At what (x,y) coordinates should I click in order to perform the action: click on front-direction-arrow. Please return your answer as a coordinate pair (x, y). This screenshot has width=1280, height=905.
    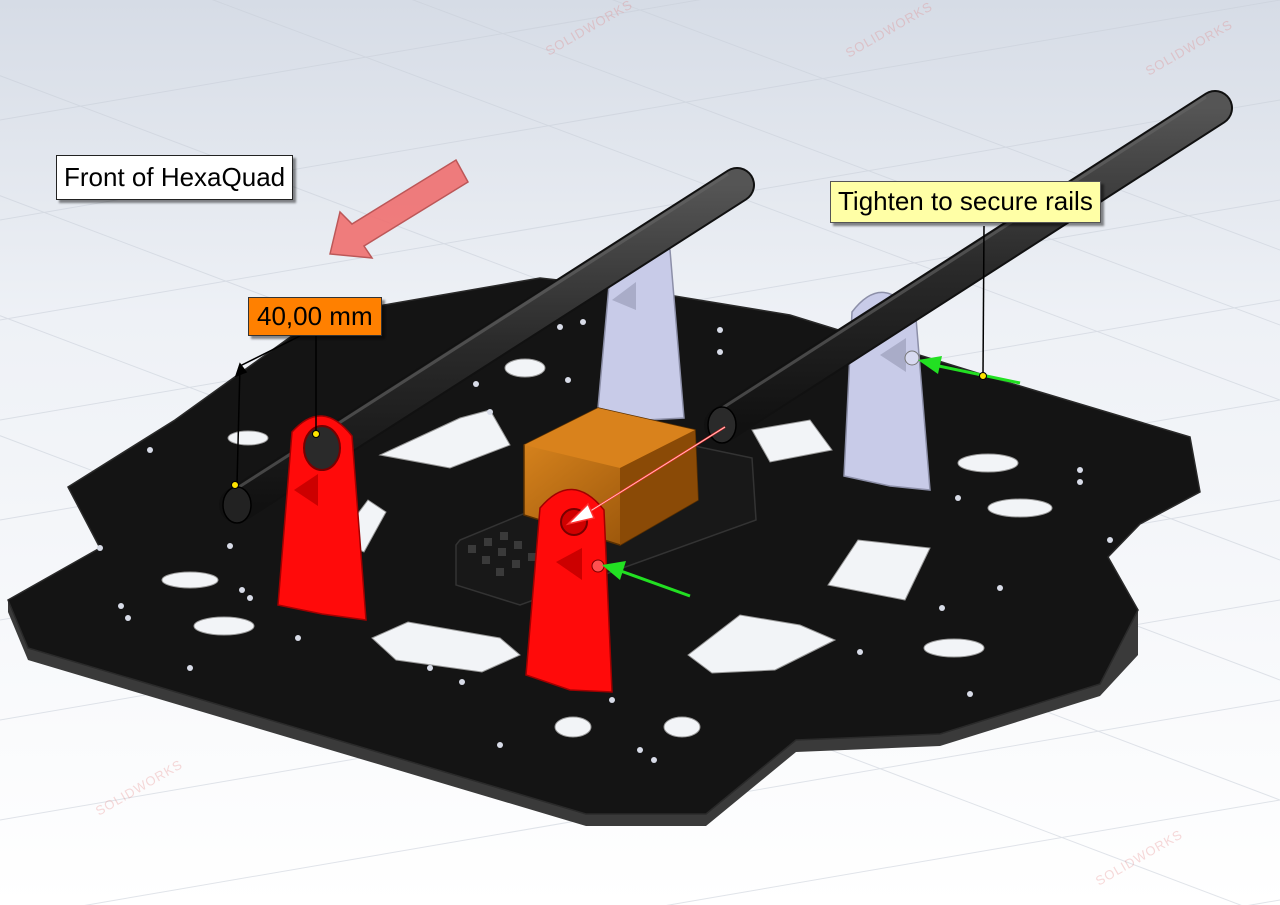
    Looking at the image, I should click on (399, 208).